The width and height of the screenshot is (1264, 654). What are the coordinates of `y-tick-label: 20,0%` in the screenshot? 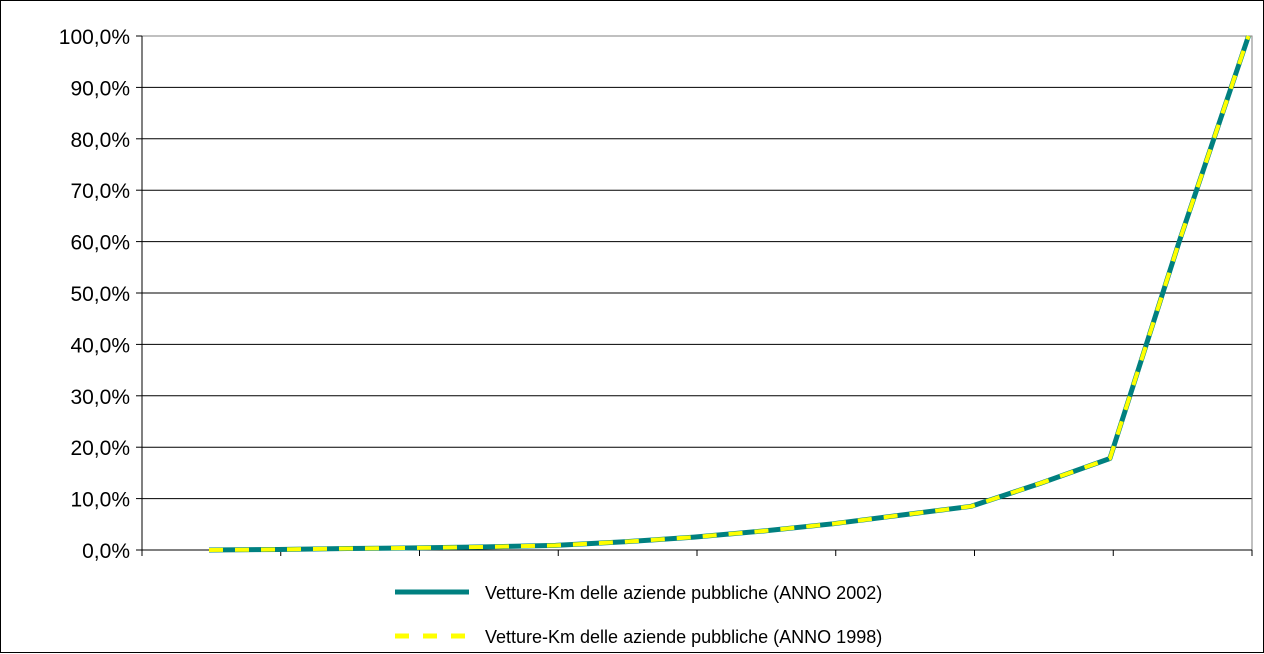 It's located at (100, 448).